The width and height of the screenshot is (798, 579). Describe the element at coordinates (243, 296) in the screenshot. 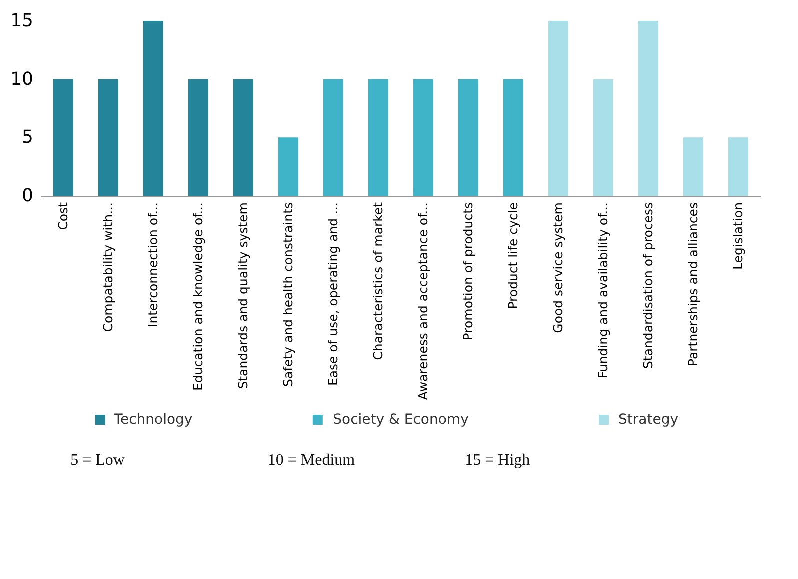

I see `x-tick-label: Standards and quality system` at that location.